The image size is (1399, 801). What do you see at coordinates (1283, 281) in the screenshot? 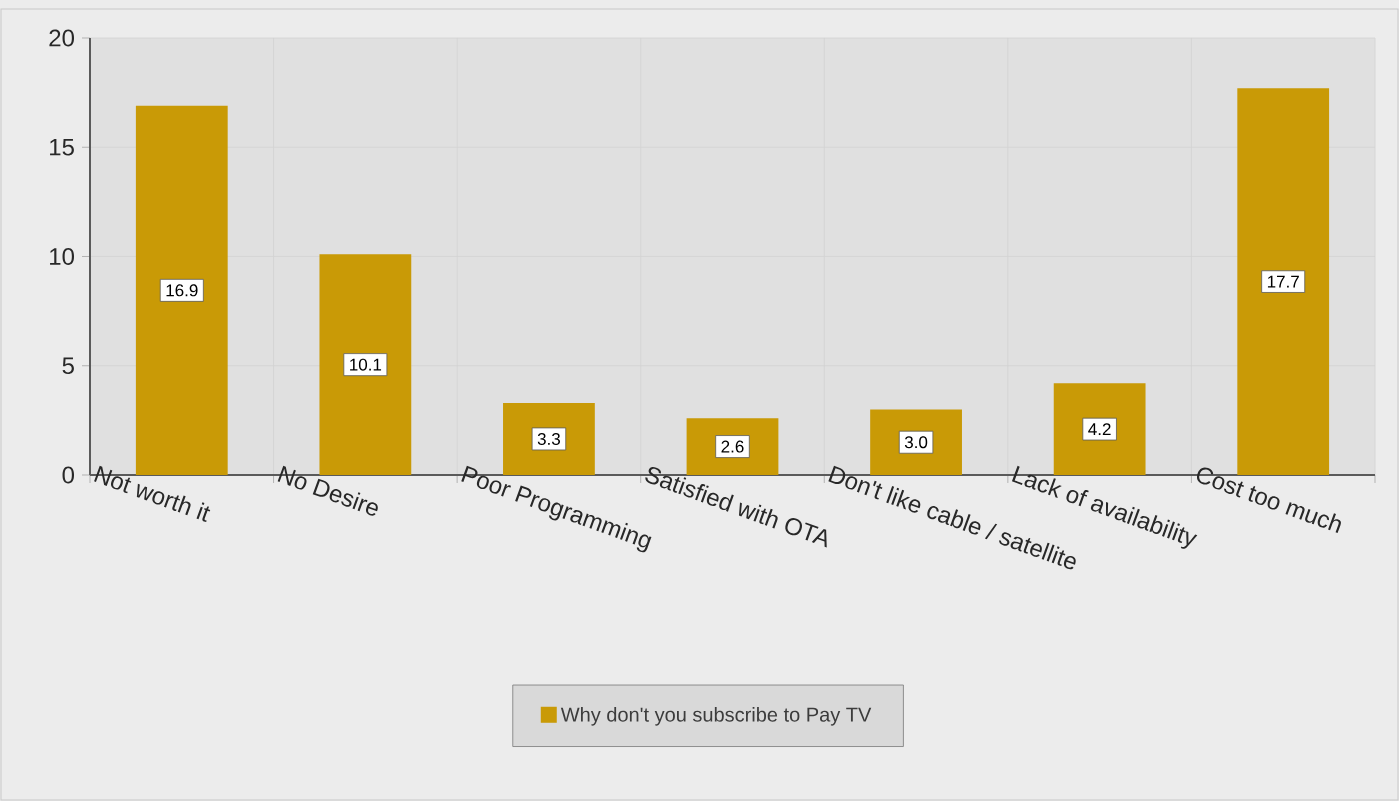
I see `data-label: 17.7` at bounding box center [1283, 281].